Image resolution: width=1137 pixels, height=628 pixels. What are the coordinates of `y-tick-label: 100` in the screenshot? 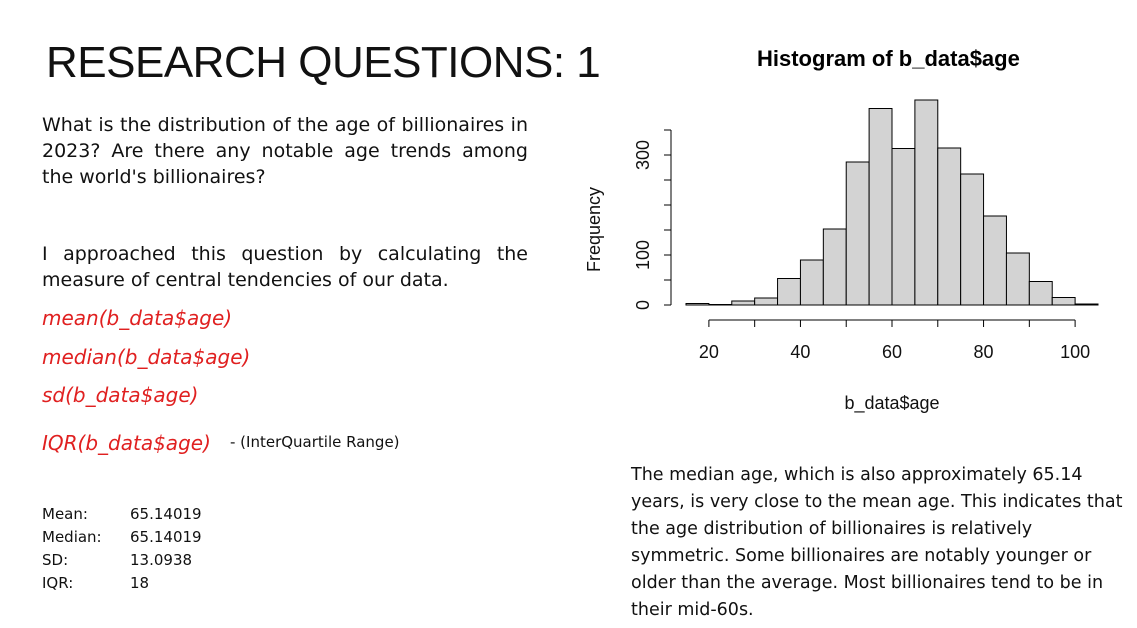 It's located at (643, 255).